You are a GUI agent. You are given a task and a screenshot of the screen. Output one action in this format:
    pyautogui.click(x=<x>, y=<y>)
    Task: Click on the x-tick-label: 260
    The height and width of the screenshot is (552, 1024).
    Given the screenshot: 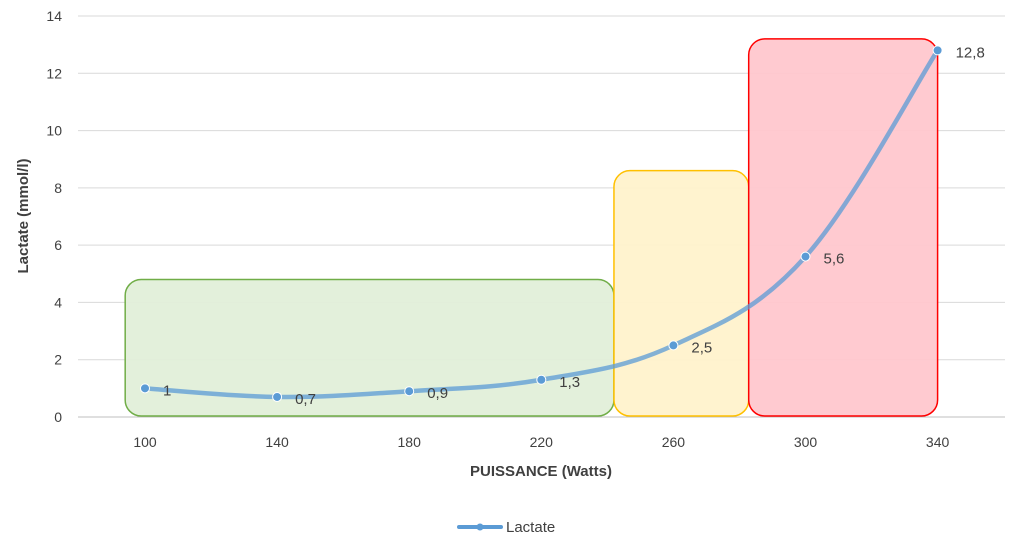 What is the action you would take?
    pyautogui.click(x=674, y=442)
    